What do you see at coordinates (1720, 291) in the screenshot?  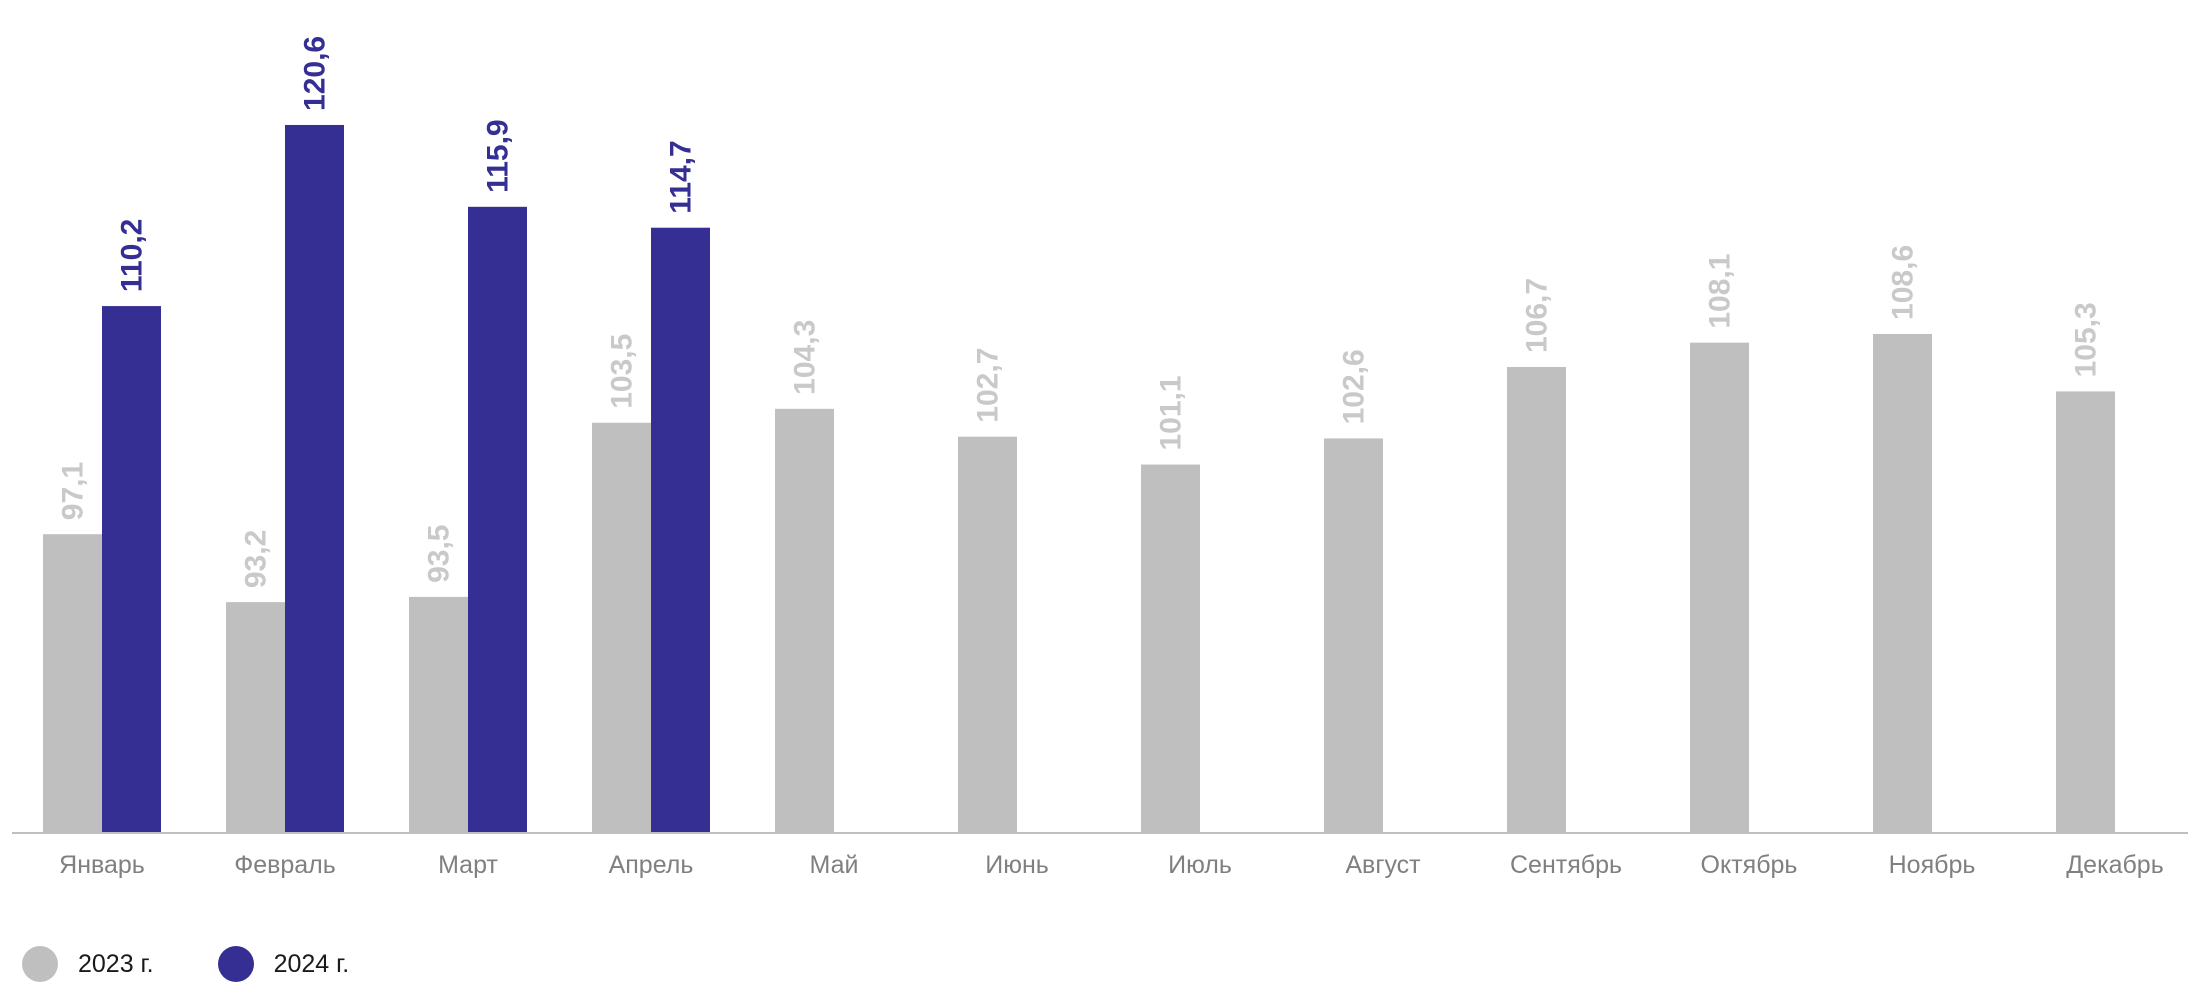 I see `data-label-2023-10: 108,1` at bounding box center [1720, 291].